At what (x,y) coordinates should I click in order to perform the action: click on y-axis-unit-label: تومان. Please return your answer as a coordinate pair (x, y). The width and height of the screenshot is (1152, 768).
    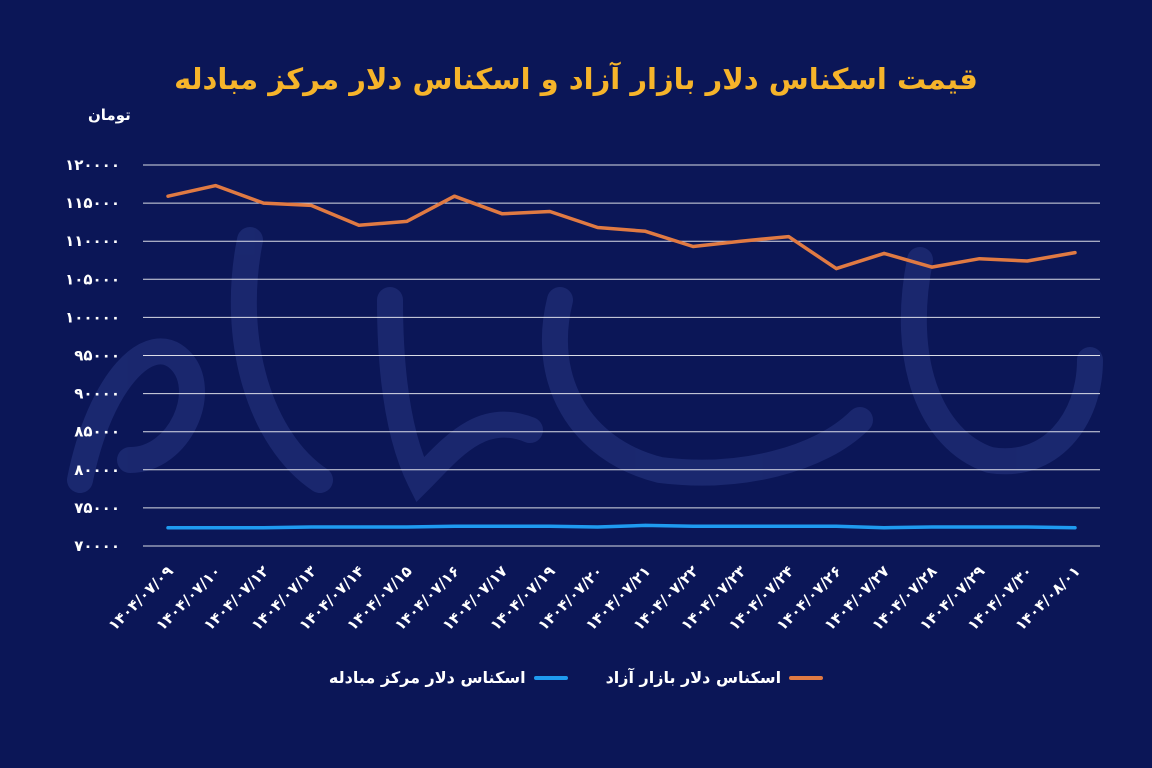
    Looking at the image, I should click on (109, 115).